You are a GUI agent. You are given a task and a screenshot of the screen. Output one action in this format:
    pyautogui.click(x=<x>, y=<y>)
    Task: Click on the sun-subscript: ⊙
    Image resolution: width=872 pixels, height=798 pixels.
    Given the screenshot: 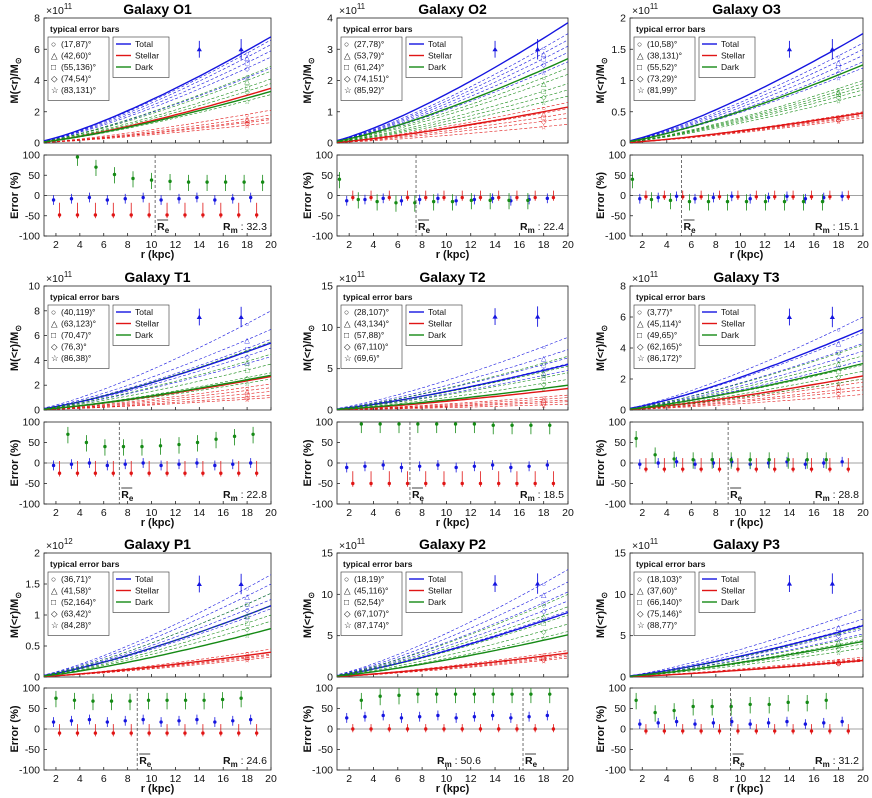 What is the action you would take?
    pyautogui.click(x=604, y=328)
    